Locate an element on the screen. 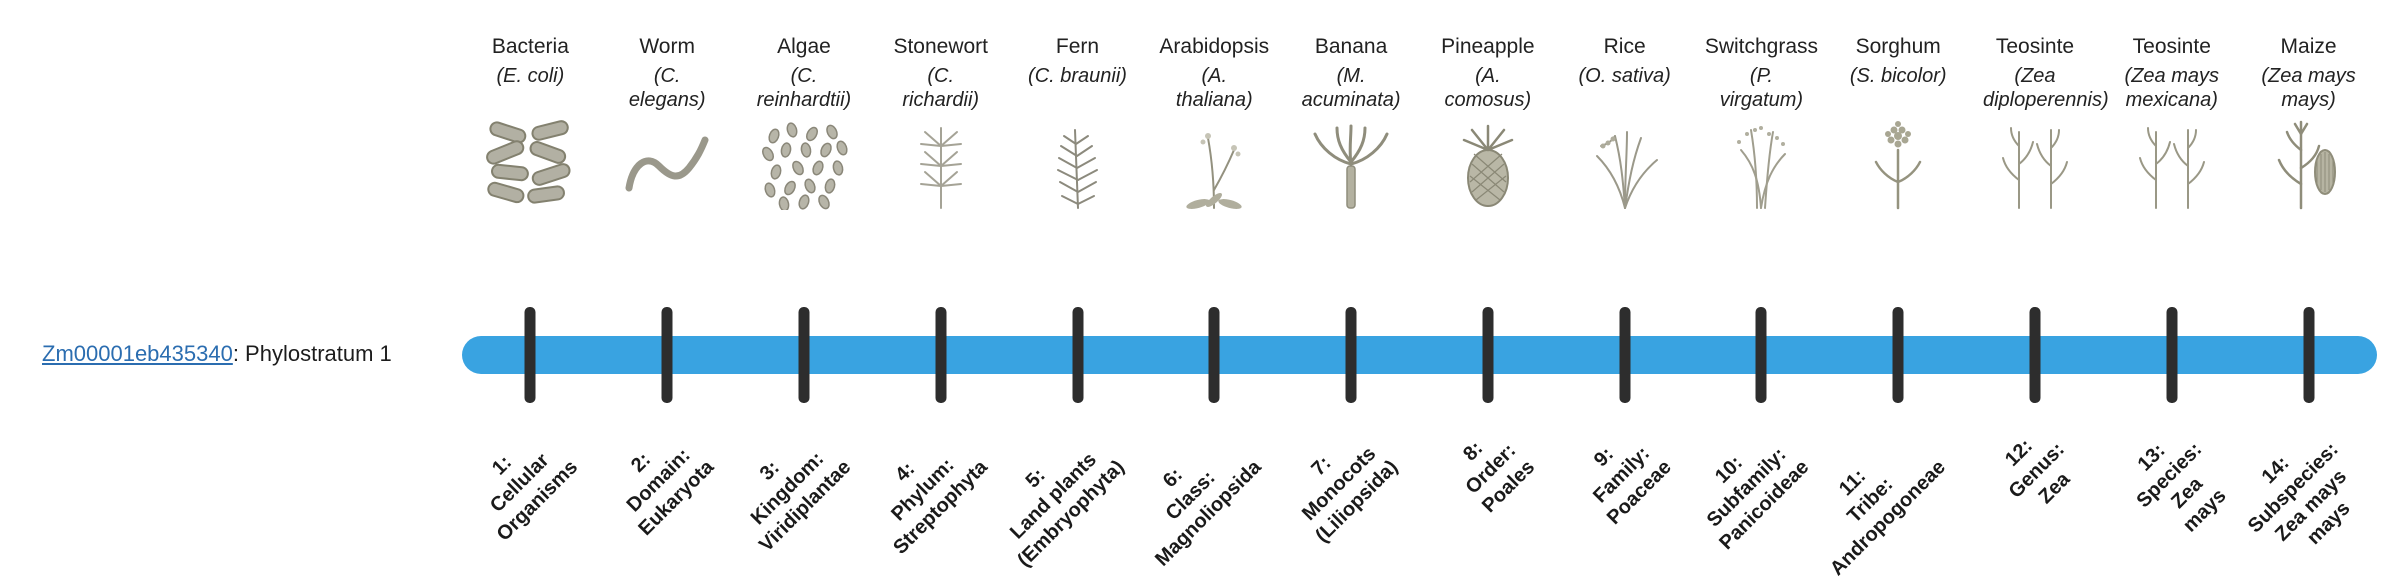 The width and height of the screenshot is (2400, 581). organism-scientific-name: (A. comosus) is located at coordinates (1488, 87).